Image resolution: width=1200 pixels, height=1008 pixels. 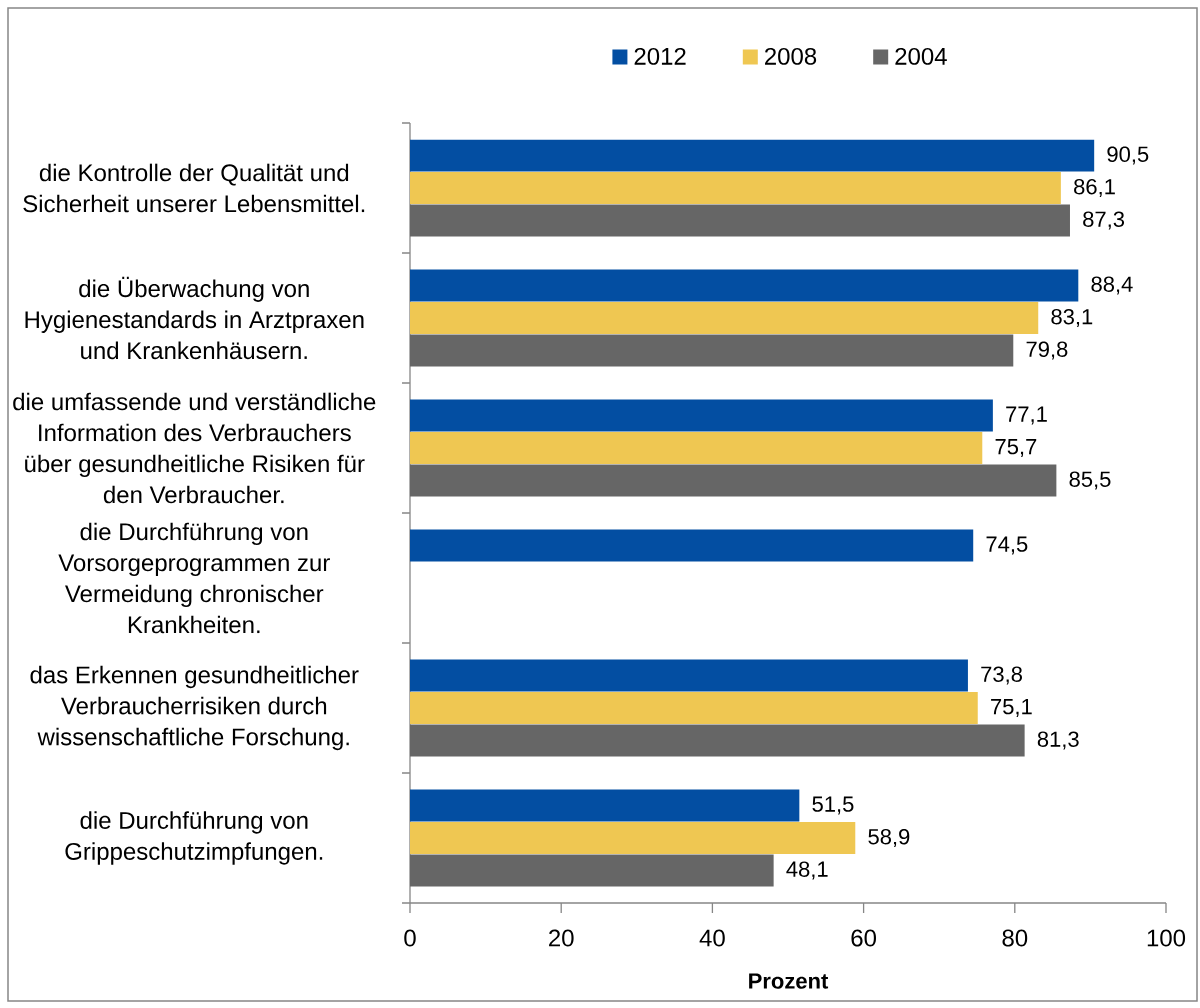 What do you see at coordinates (1072, 318) in the screenshot?
I see `data-label: 83,1` at bounding box center [1072, 318].